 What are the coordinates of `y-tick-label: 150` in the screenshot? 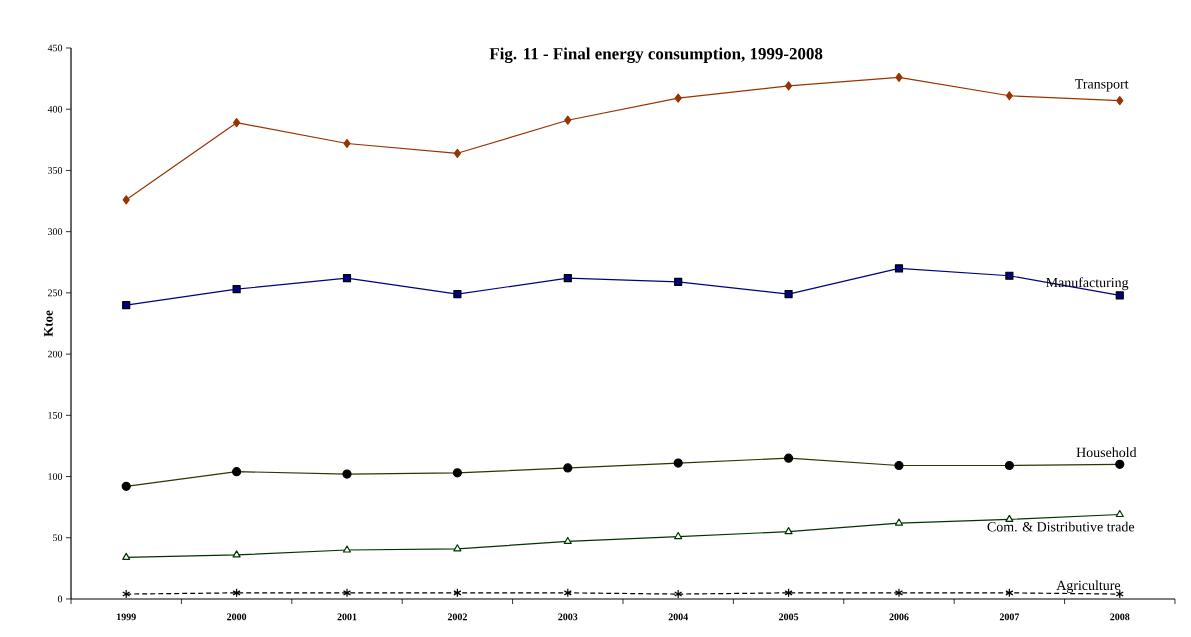 It's located at (55, 415).